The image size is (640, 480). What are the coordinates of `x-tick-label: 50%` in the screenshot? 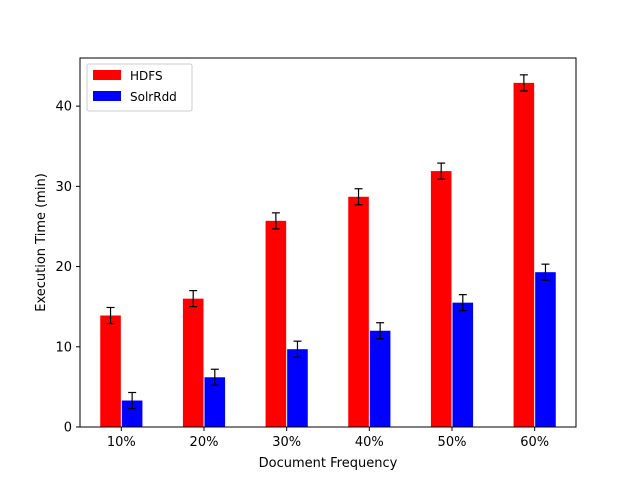 It's located at (452, 442).